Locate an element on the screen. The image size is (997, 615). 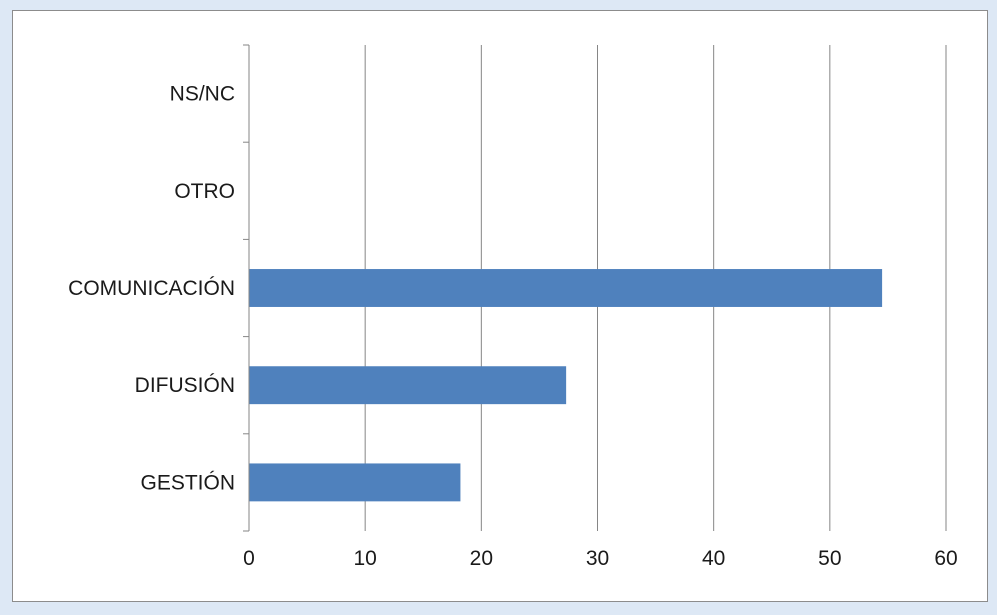
x-tick-label-20: 20 is located at coordinates (481, 558).